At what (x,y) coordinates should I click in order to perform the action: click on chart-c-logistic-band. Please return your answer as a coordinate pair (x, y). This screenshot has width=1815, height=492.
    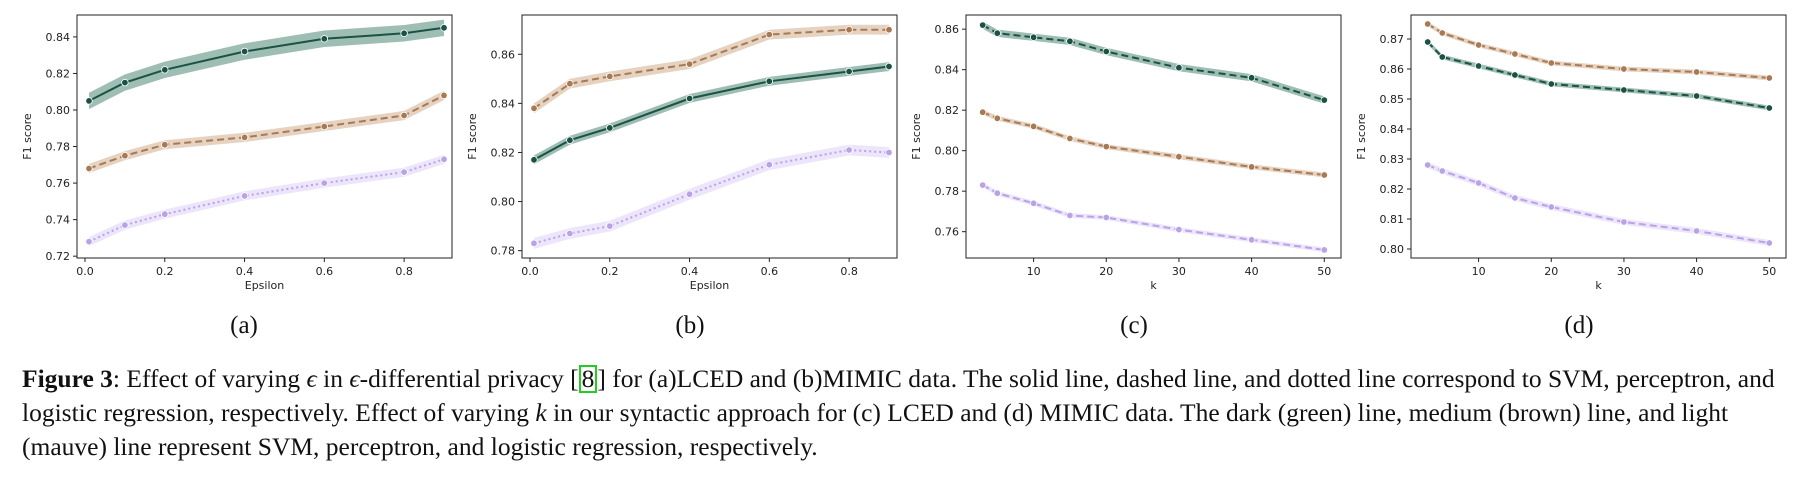
    Looking at the image, I should click on (1153, 217).